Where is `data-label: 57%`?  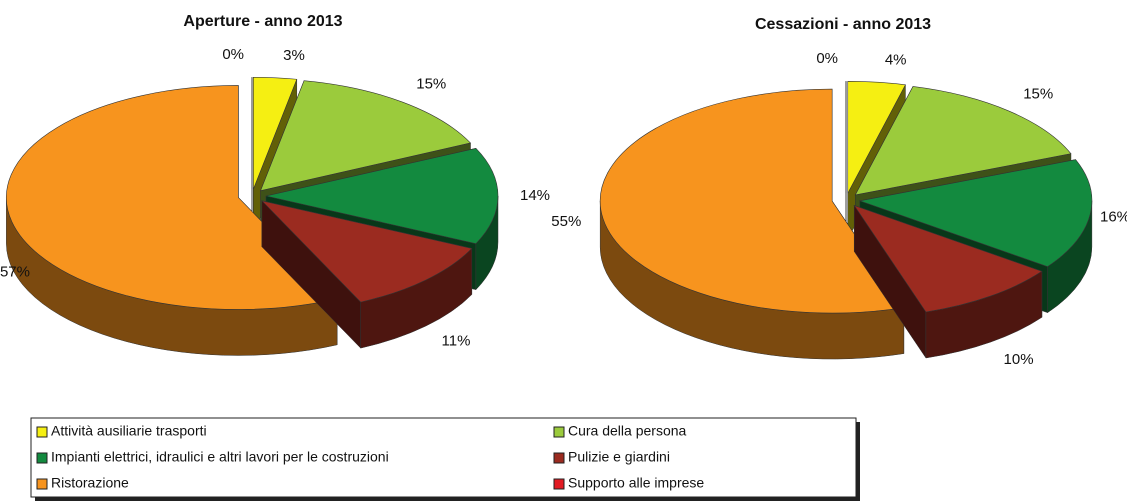 data-label: 57% is located at coordinates (15, 272).